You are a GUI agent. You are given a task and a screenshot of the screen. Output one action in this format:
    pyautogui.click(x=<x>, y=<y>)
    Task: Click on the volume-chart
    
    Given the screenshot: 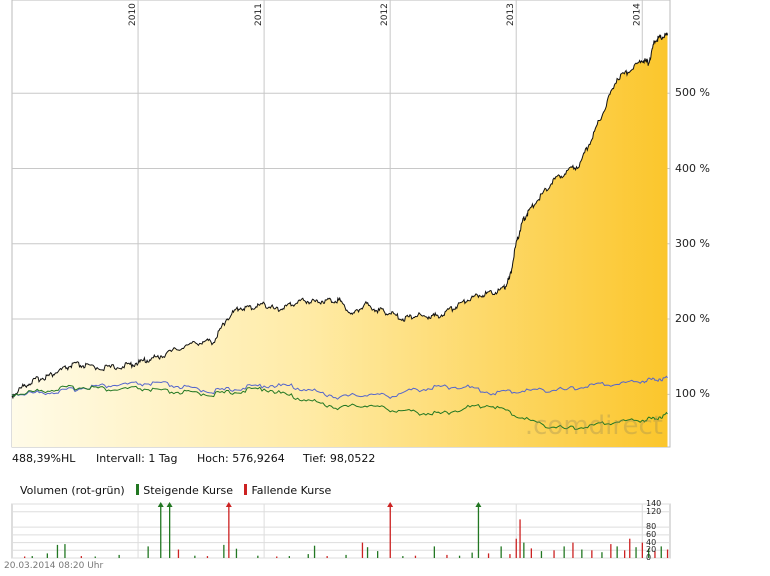 What is the action you would take?
    pyautogui.click(x=341, y=530)
    